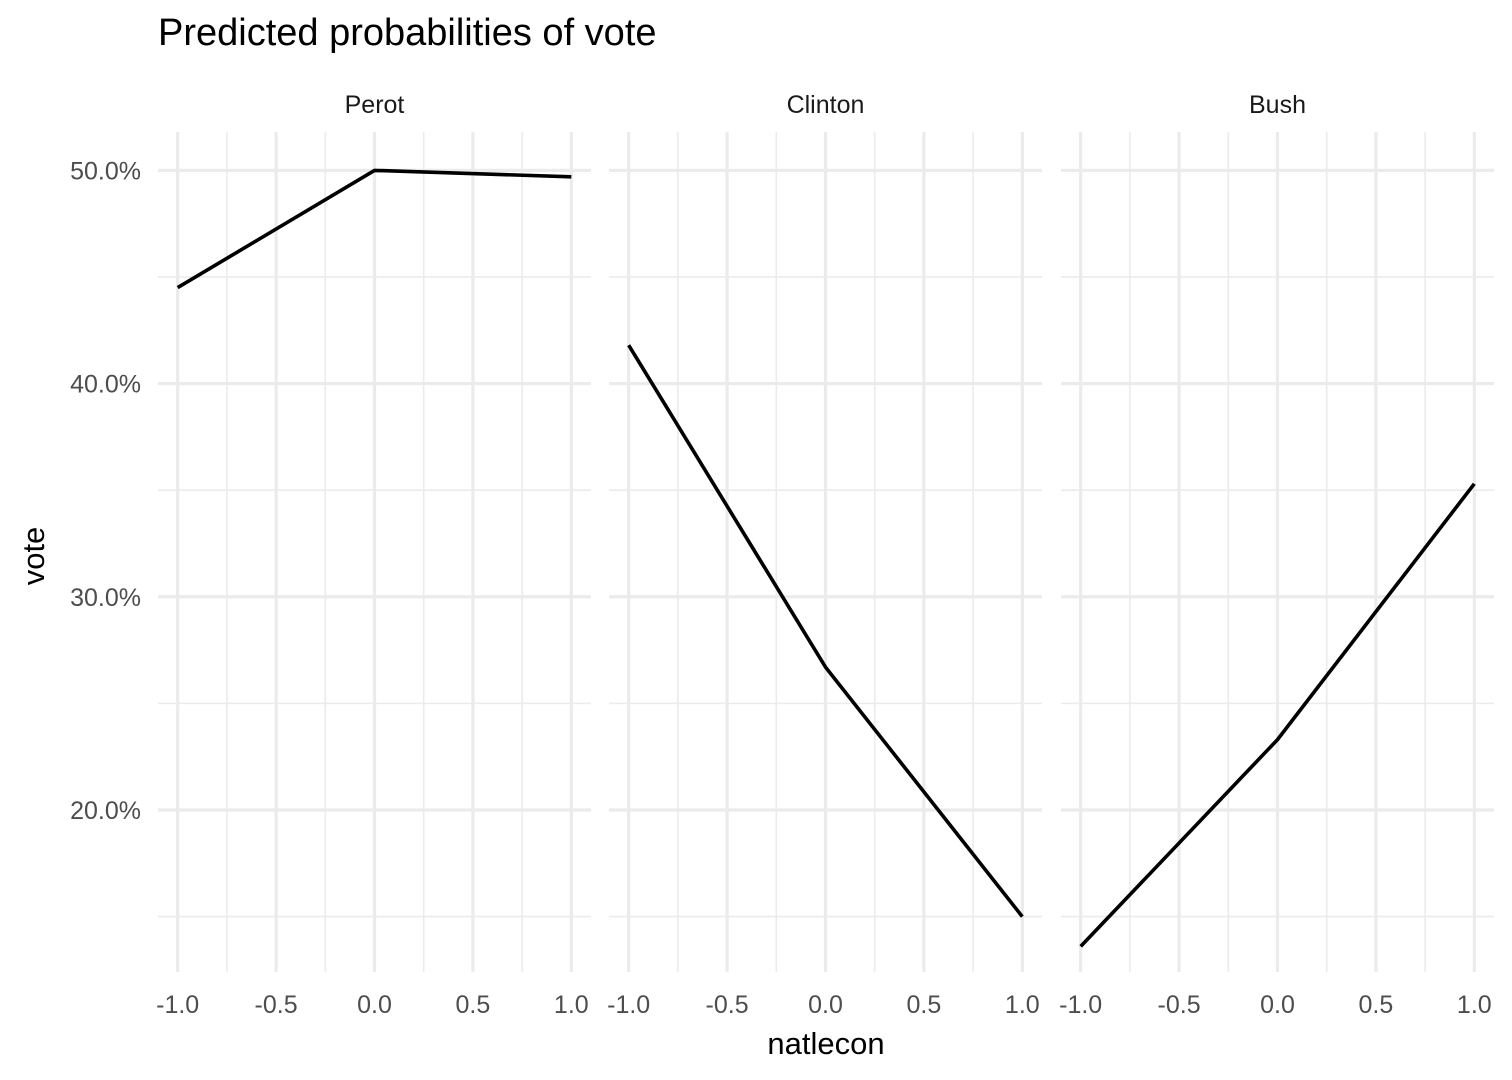 This screenshot has height=1080, width=1512. I want to click on series-line-perot, so click(374, 229).